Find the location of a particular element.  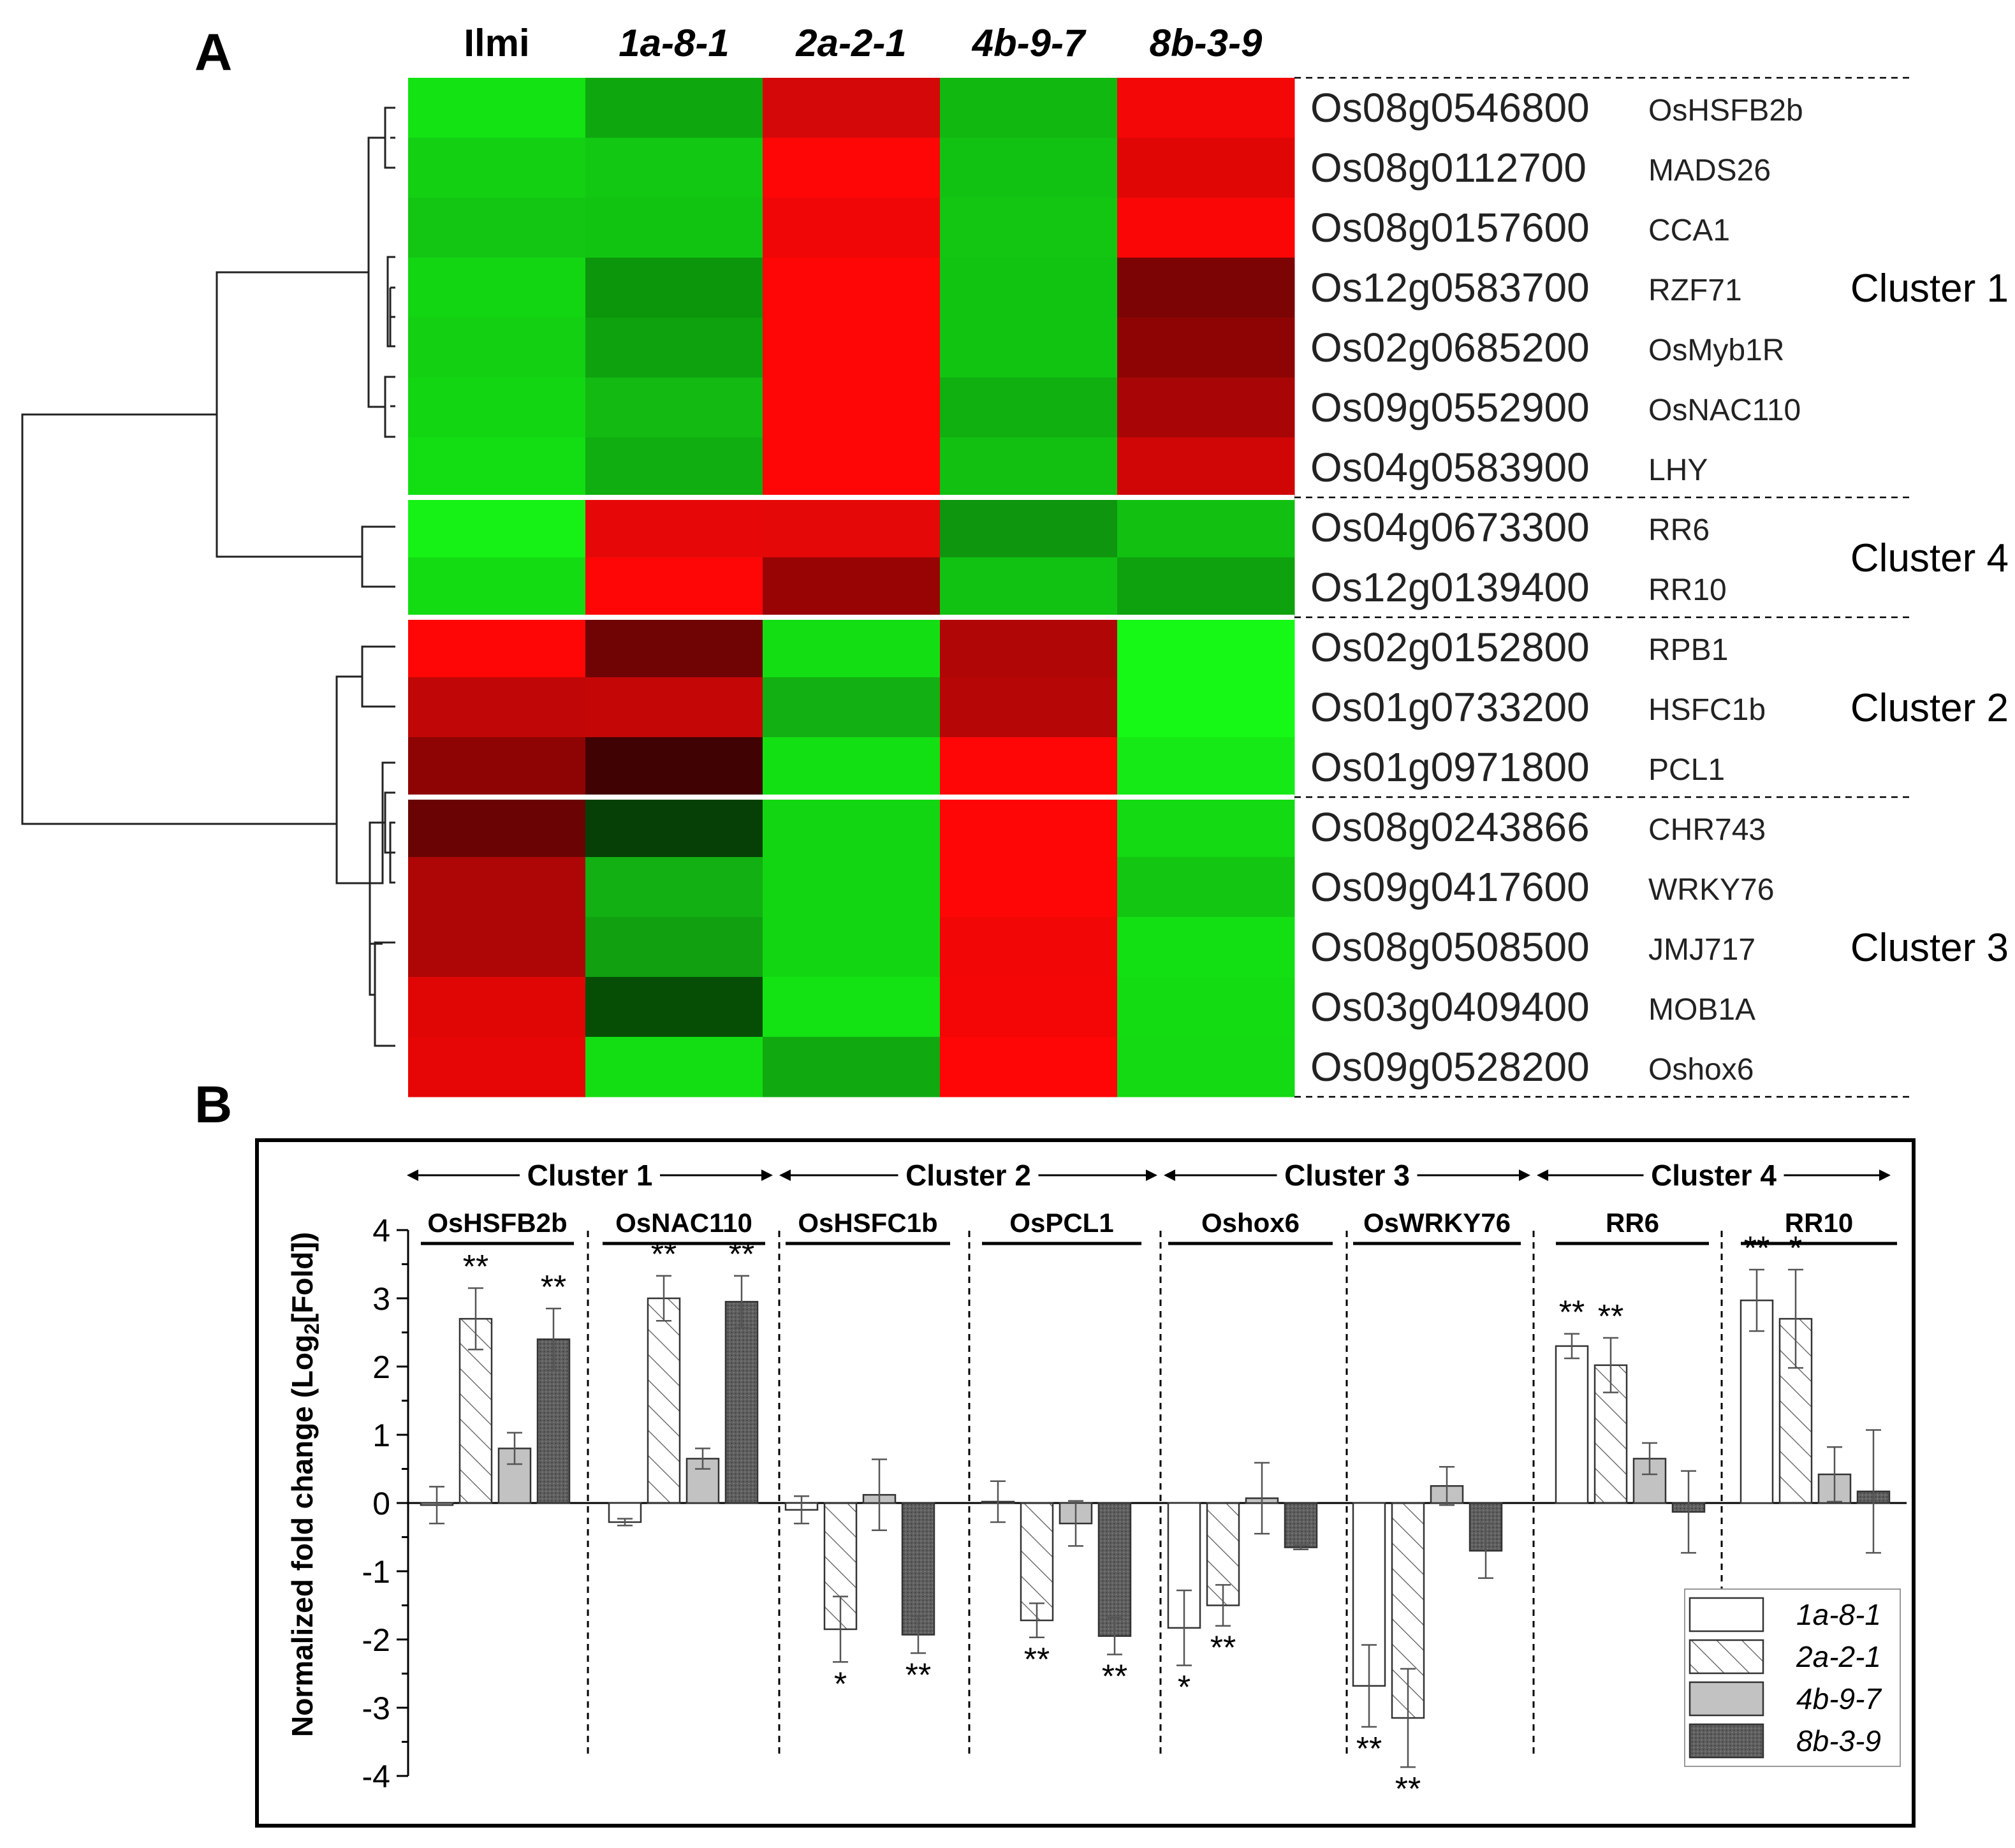

sample-label: 8b-3-9 is located at coordinates (1206, 43).